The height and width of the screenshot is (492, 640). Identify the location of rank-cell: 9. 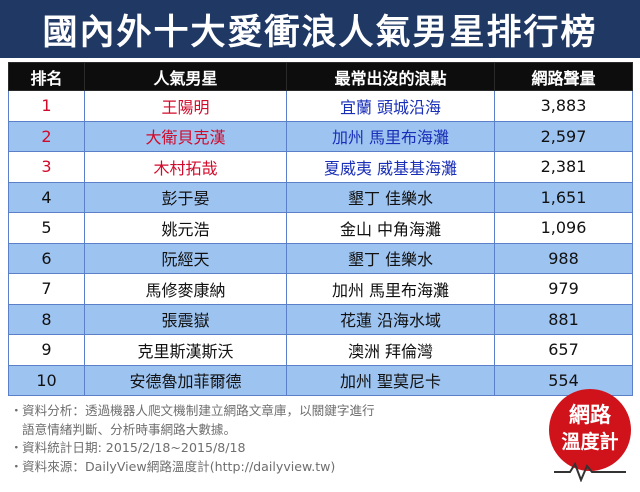
(46, 350).